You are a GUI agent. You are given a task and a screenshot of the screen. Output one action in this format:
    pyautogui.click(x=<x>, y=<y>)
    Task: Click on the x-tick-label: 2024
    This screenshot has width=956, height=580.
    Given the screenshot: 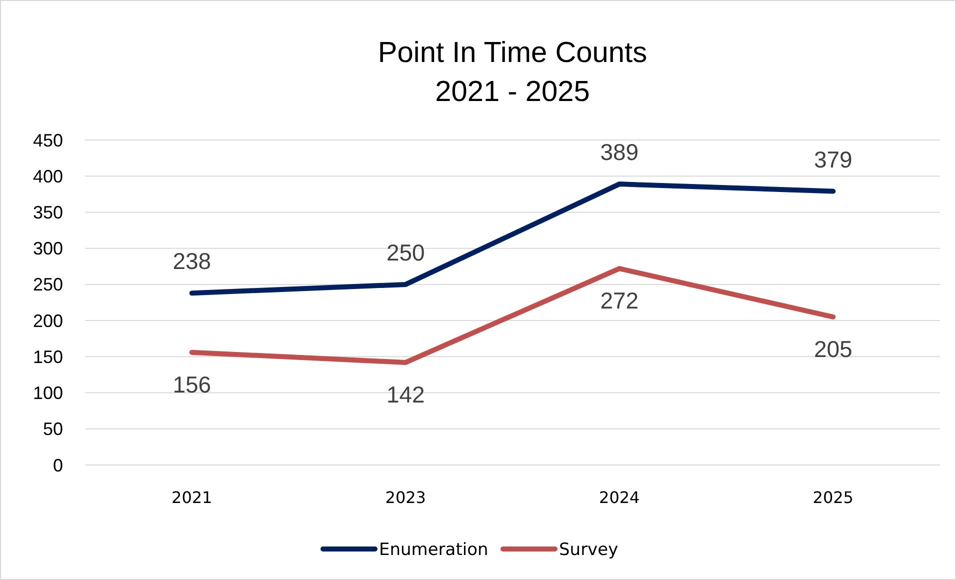 What is the action you would take?
    pyautogui.click(x=619, y=497)
    